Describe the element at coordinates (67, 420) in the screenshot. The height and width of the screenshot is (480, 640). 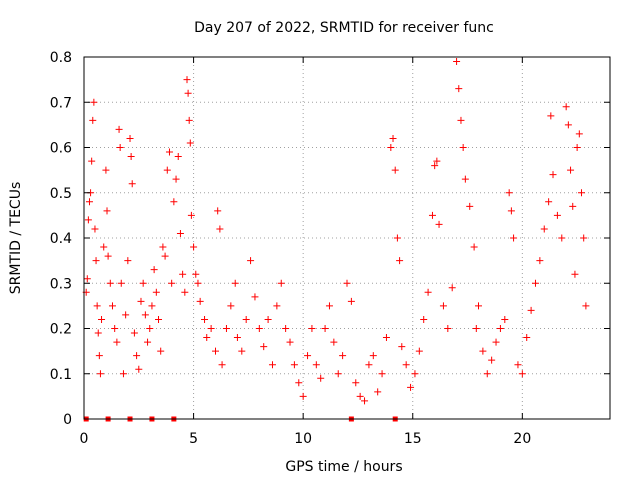
I see `y-tick-label: 0` at that location.